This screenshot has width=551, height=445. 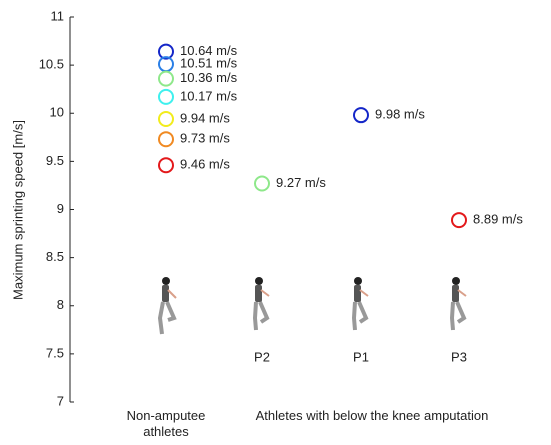 What do you see at coordinates (498, 219) in the screenshot?
I see `value-label: 8.89 m/s` at bounding box center [498, 219].